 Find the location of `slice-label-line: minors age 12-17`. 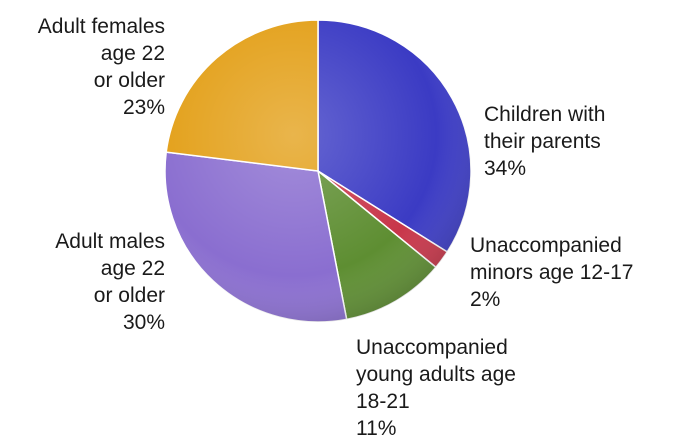

slice-label-line: minors age 12-17 is located at coordinates (552, 272).